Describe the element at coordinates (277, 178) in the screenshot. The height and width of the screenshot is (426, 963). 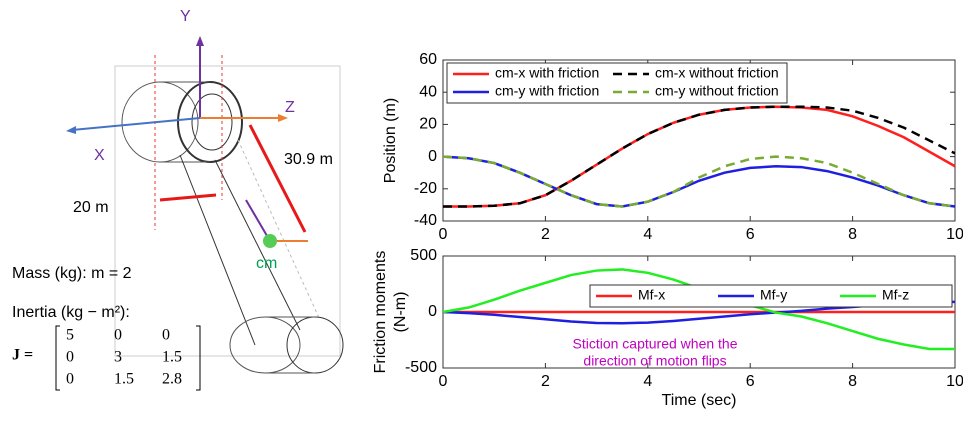
I see `length-arrow` at that location.